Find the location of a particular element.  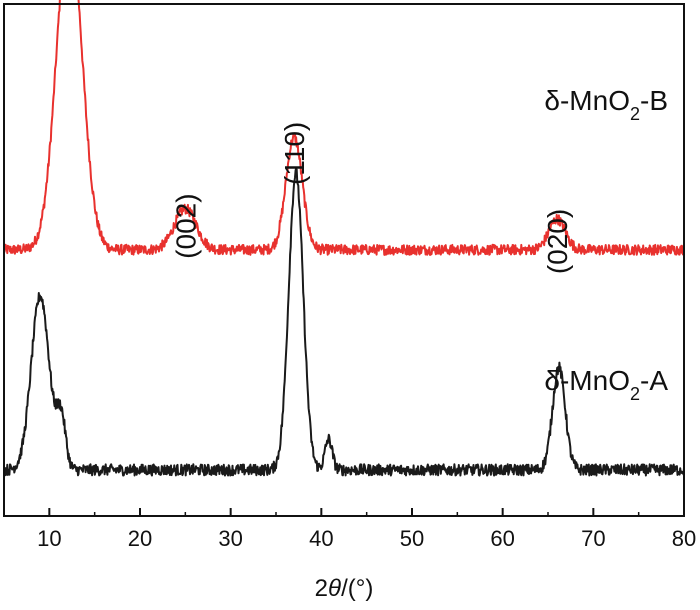

x-axis-ticks: 10 20 30 40 50 60 70 80 is located at coordinates (366, 529).